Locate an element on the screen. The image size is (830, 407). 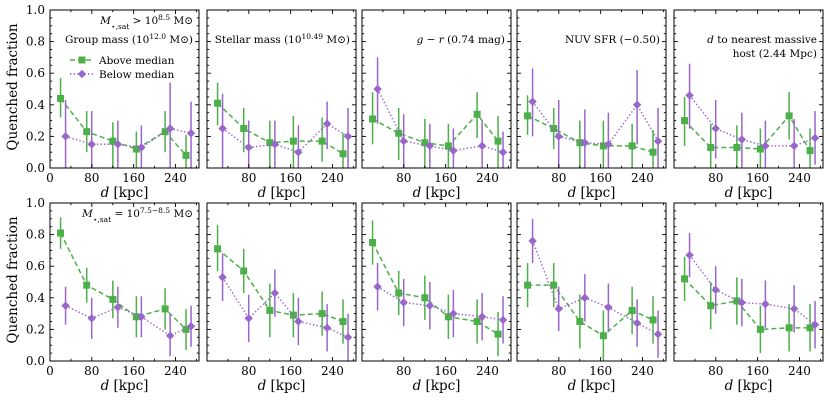
y-tick-label: 0.6 is located at coordinates (35, 73).